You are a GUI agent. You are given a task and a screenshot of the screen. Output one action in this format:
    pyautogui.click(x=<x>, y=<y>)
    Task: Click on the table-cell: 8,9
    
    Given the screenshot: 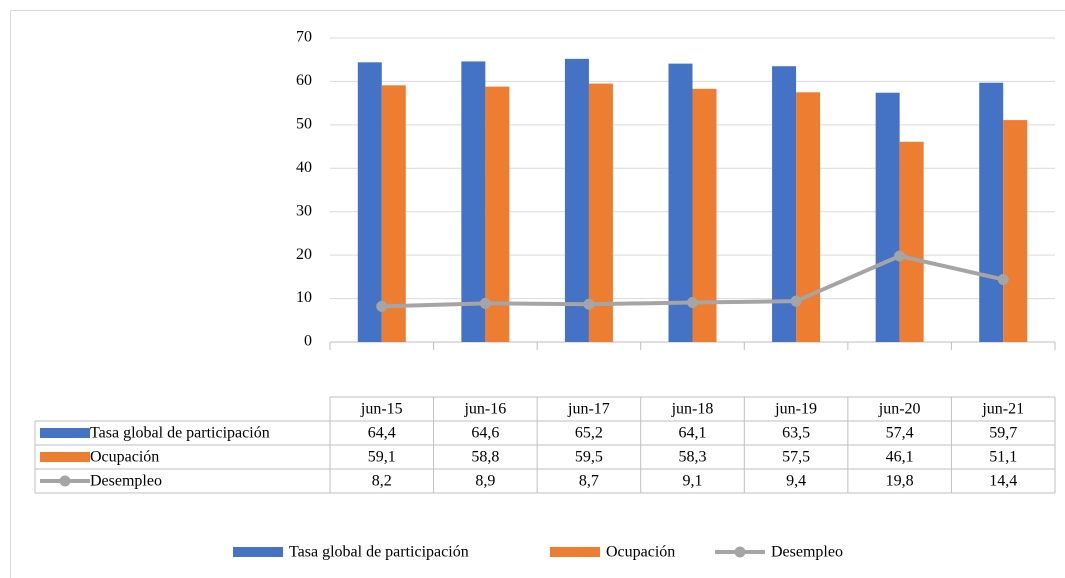 What is the action you would take?
    pyautogui.click(x=485, y=481)
    